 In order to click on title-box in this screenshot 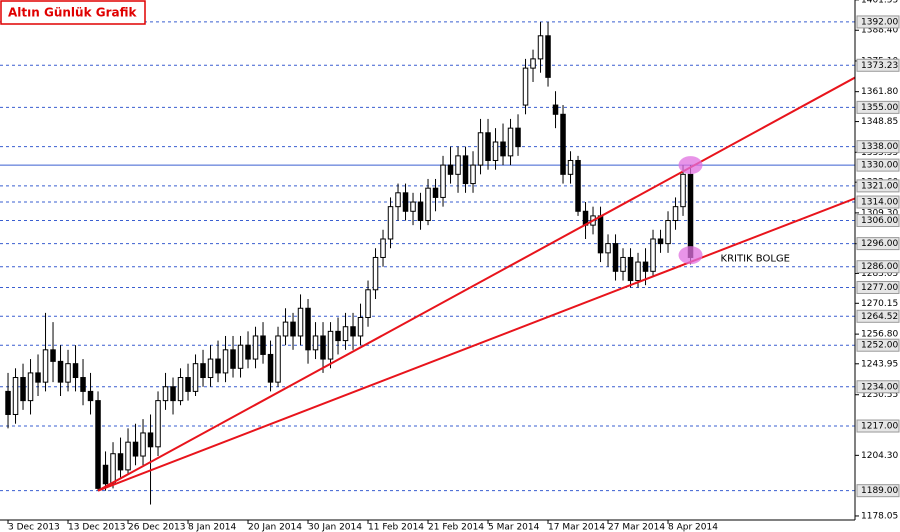, I will do `click(73, 12)`.